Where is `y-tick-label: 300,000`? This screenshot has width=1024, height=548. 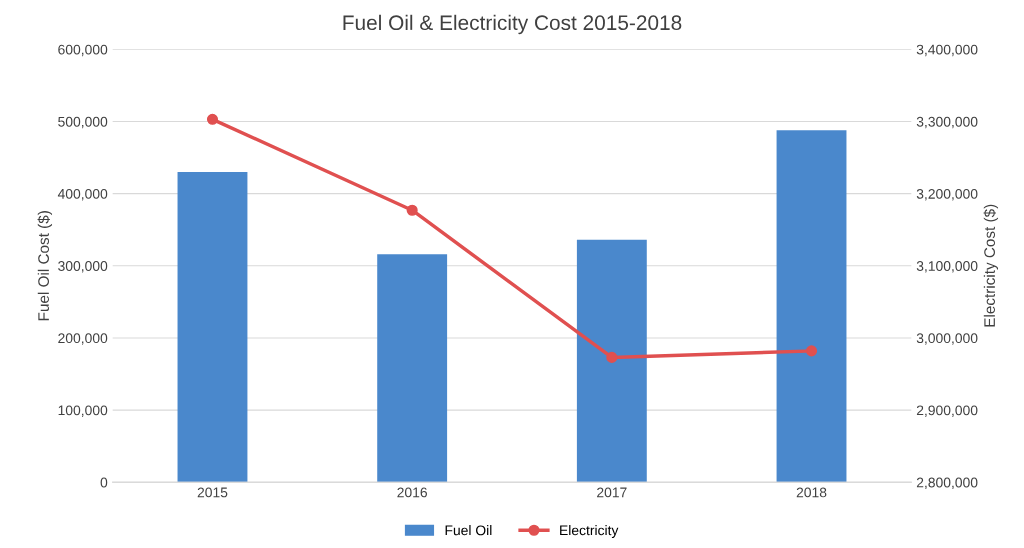
y-tick-label: 300,000 is located at coordinates (83, 267).